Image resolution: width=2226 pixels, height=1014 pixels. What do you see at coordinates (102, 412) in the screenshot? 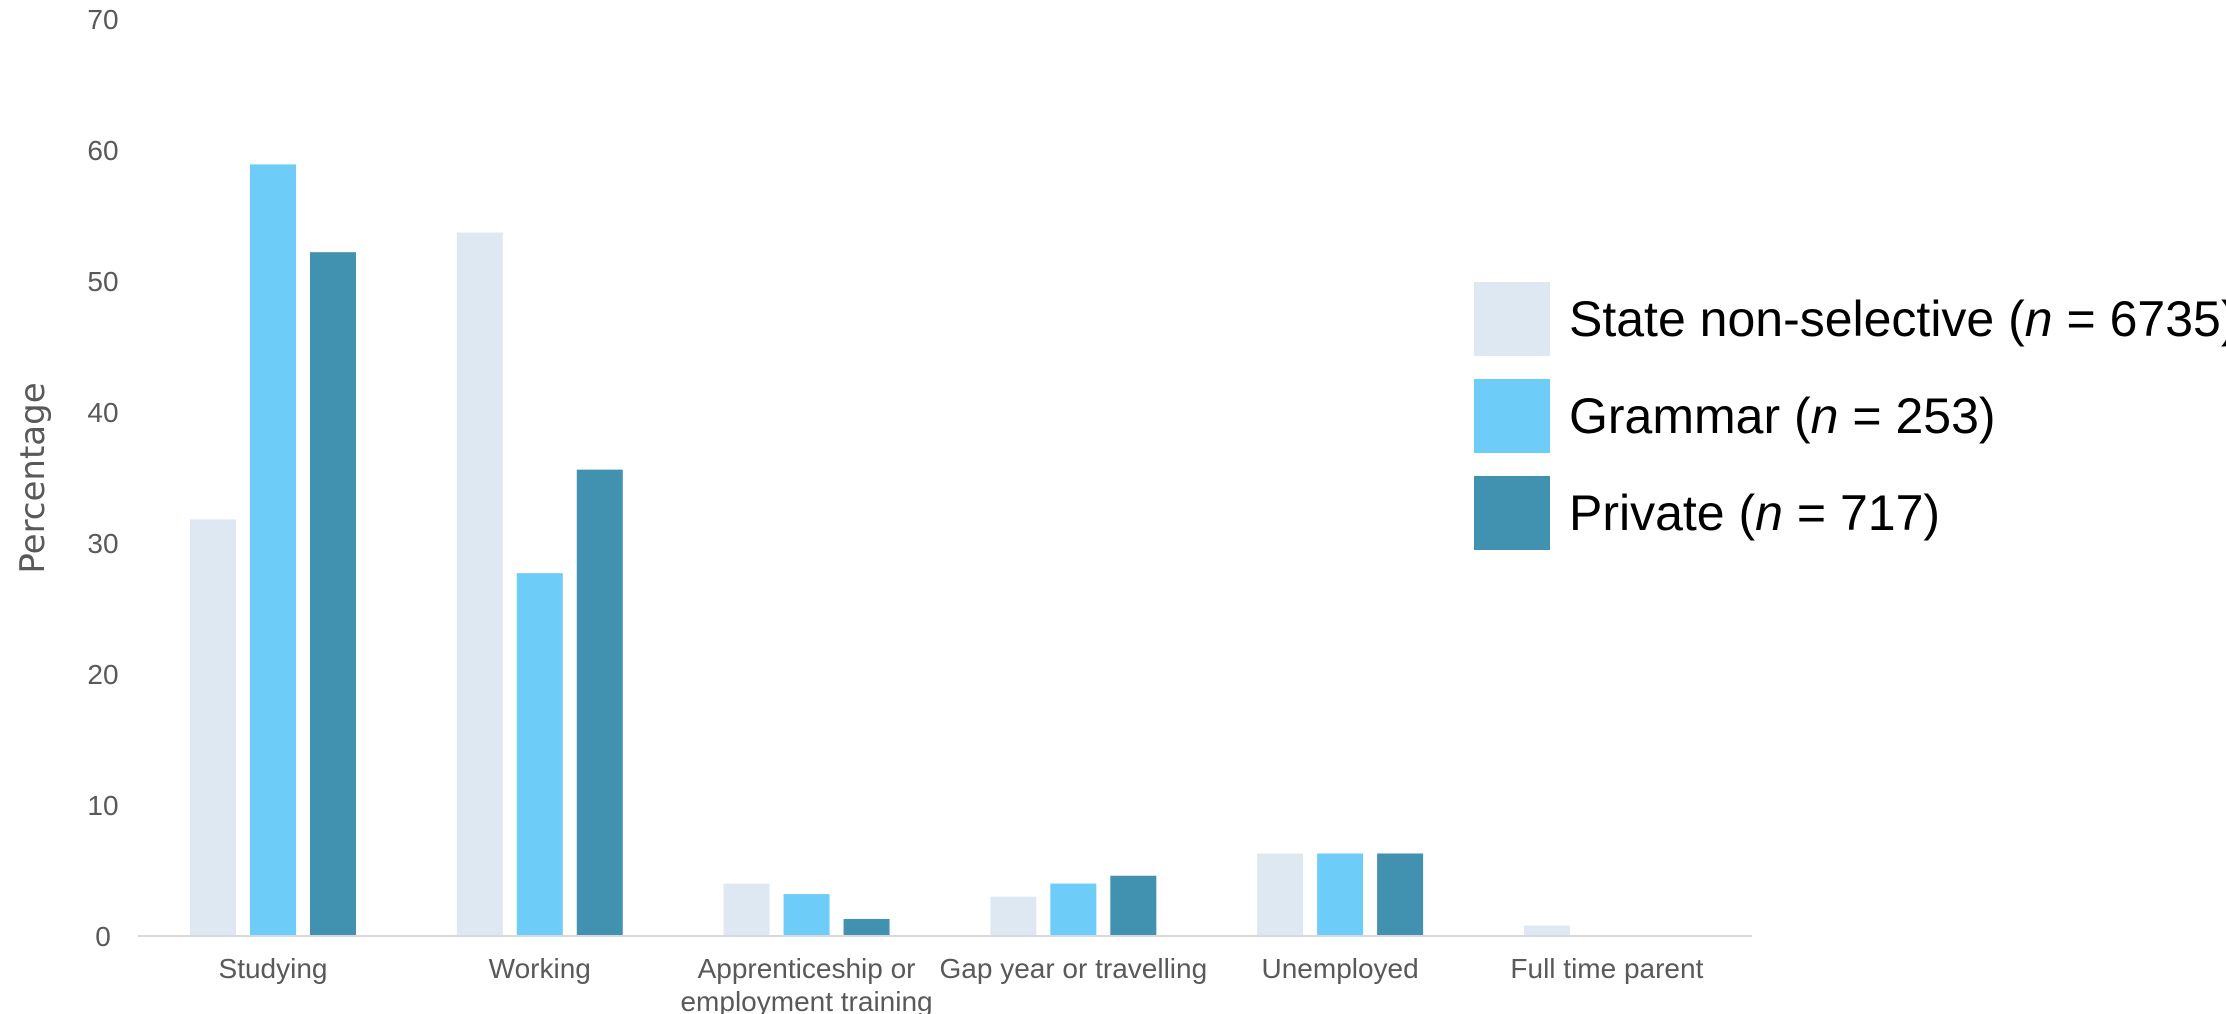
I see `y-tick-label: 40` at bounding box center [102, 412].